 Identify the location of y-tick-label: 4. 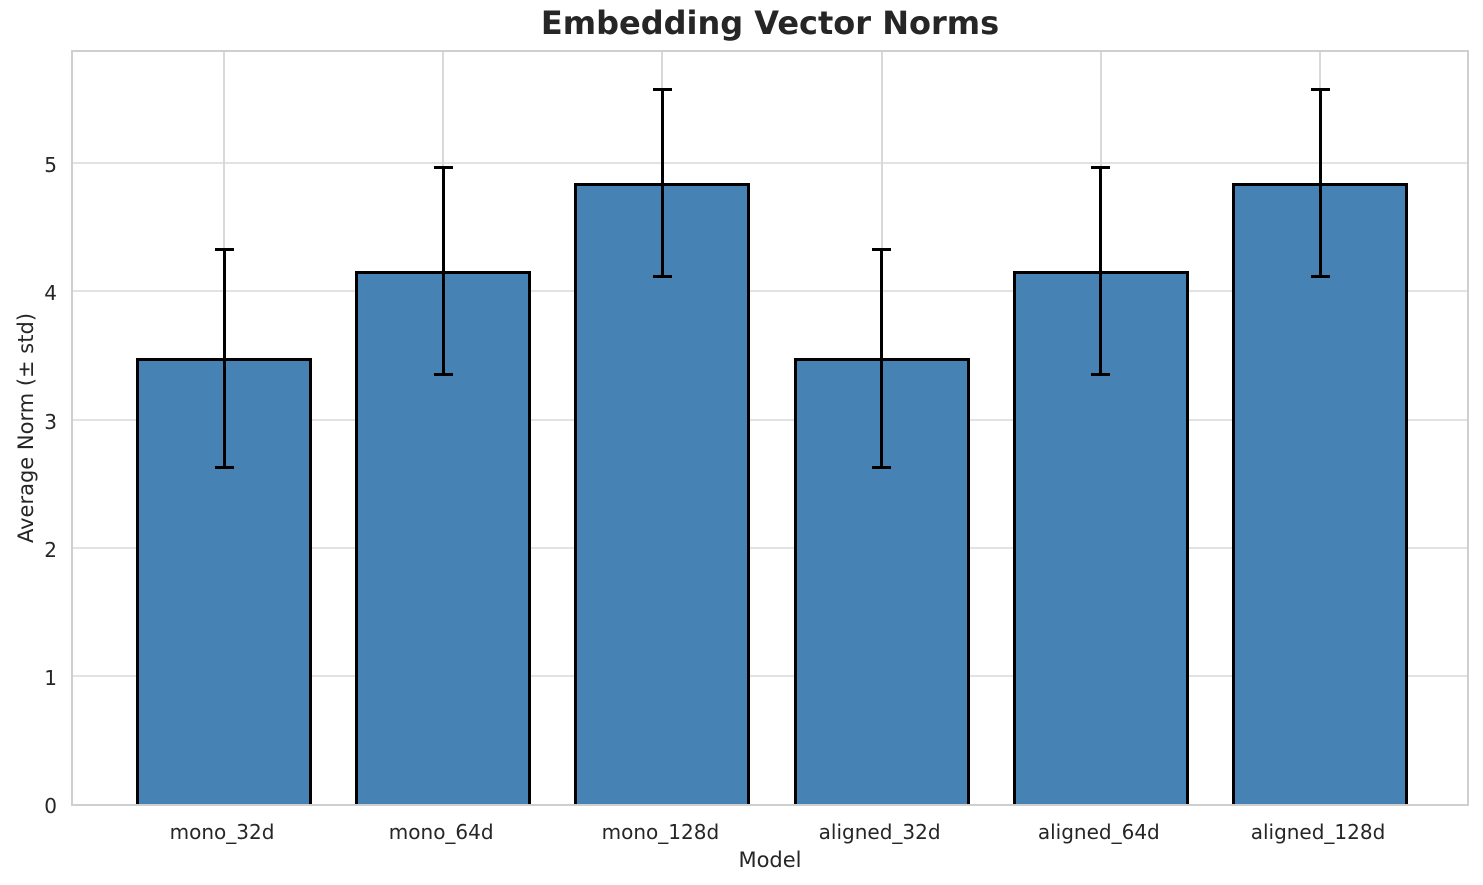
(50, 293).